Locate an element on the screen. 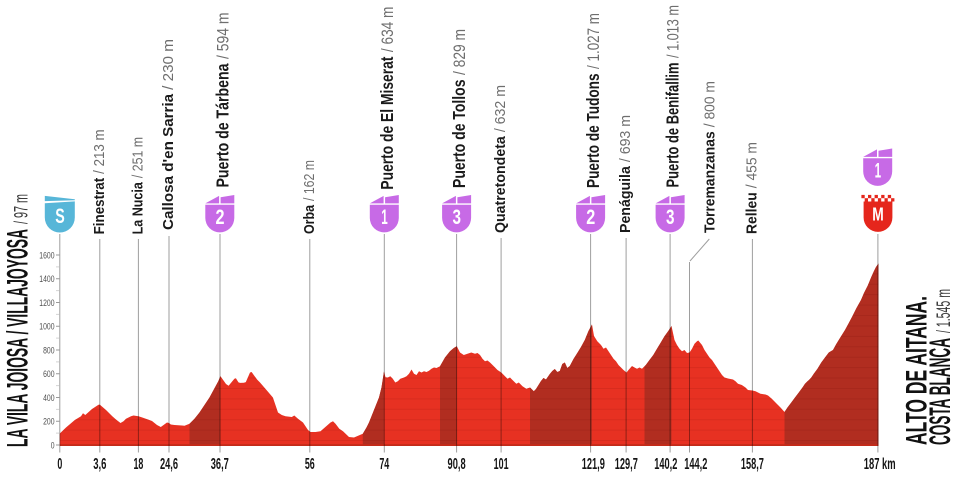 The height and width of the screenshot is (480, 960). svg-text: / 594 m is located at coordinates (224, 36).